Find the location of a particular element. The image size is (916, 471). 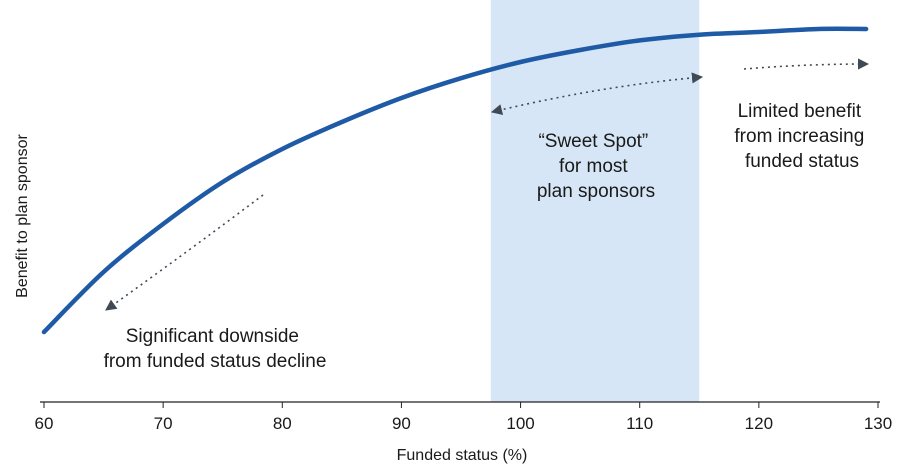

x-tick-label: 130 is located at coordinates (878, 423).